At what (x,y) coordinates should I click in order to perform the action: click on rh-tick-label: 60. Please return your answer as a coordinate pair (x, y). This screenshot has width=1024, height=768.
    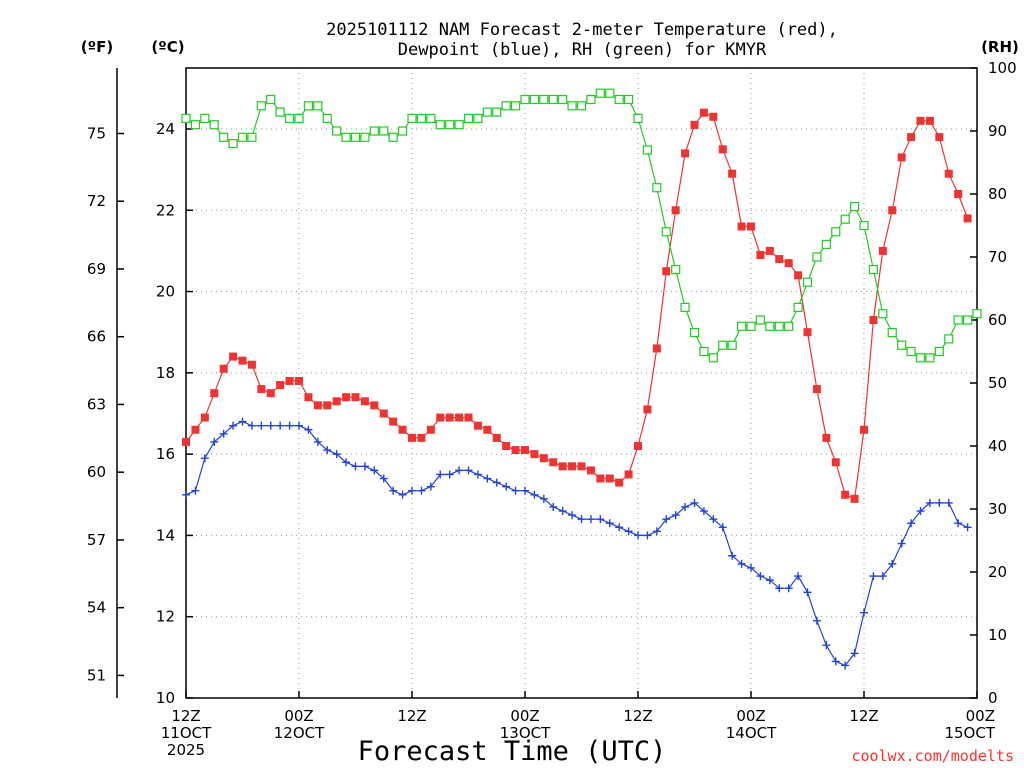
    Looking at the image, I should click on (997, 320).